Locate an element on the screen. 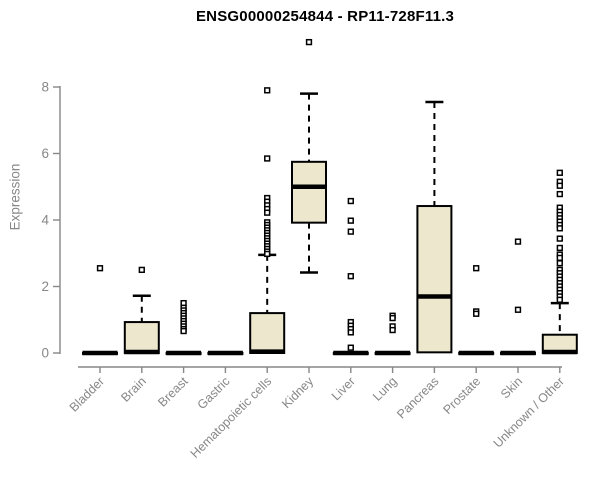 The height and width of the screenshot is (500, 600). outlier-point-breast is located at coordinates (183, 331).